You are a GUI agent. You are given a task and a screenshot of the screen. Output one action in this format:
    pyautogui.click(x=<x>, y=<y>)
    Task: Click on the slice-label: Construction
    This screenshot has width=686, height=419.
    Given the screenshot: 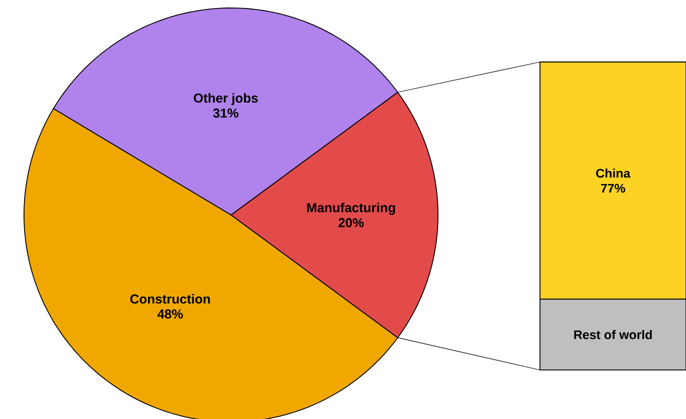 What is the action you would take?
    pyautogui.click(x=170, y=299)
    